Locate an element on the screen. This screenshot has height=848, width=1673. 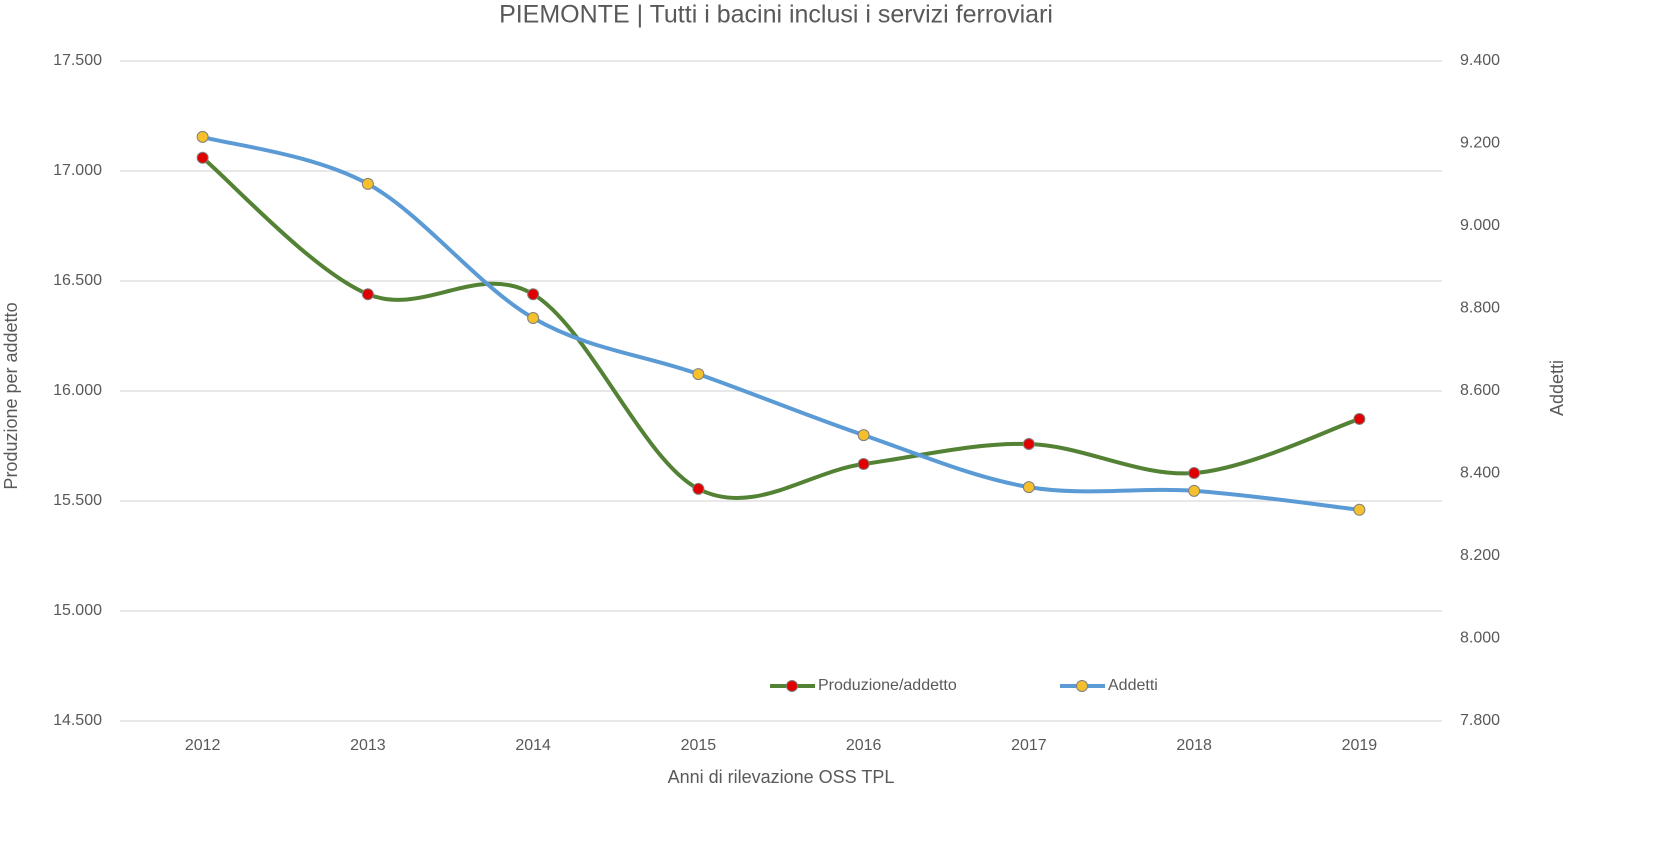
x-tick-label: 2014 is located at coordinates (533, 745).